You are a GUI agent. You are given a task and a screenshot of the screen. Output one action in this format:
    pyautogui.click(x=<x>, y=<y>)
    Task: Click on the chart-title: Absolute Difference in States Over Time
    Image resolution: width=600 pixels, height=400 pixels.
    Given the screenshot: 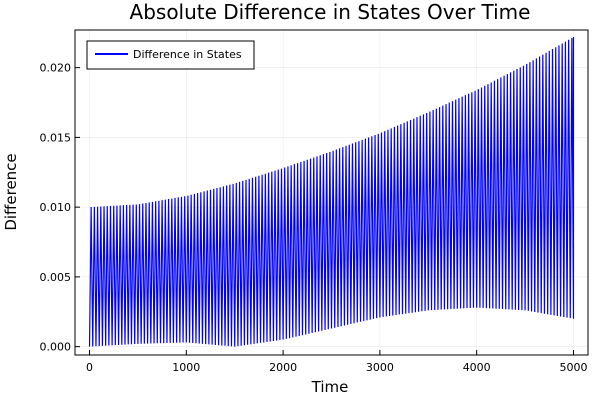 What is the action you would take?
    pyautogui.click(x=330, y=12)
    